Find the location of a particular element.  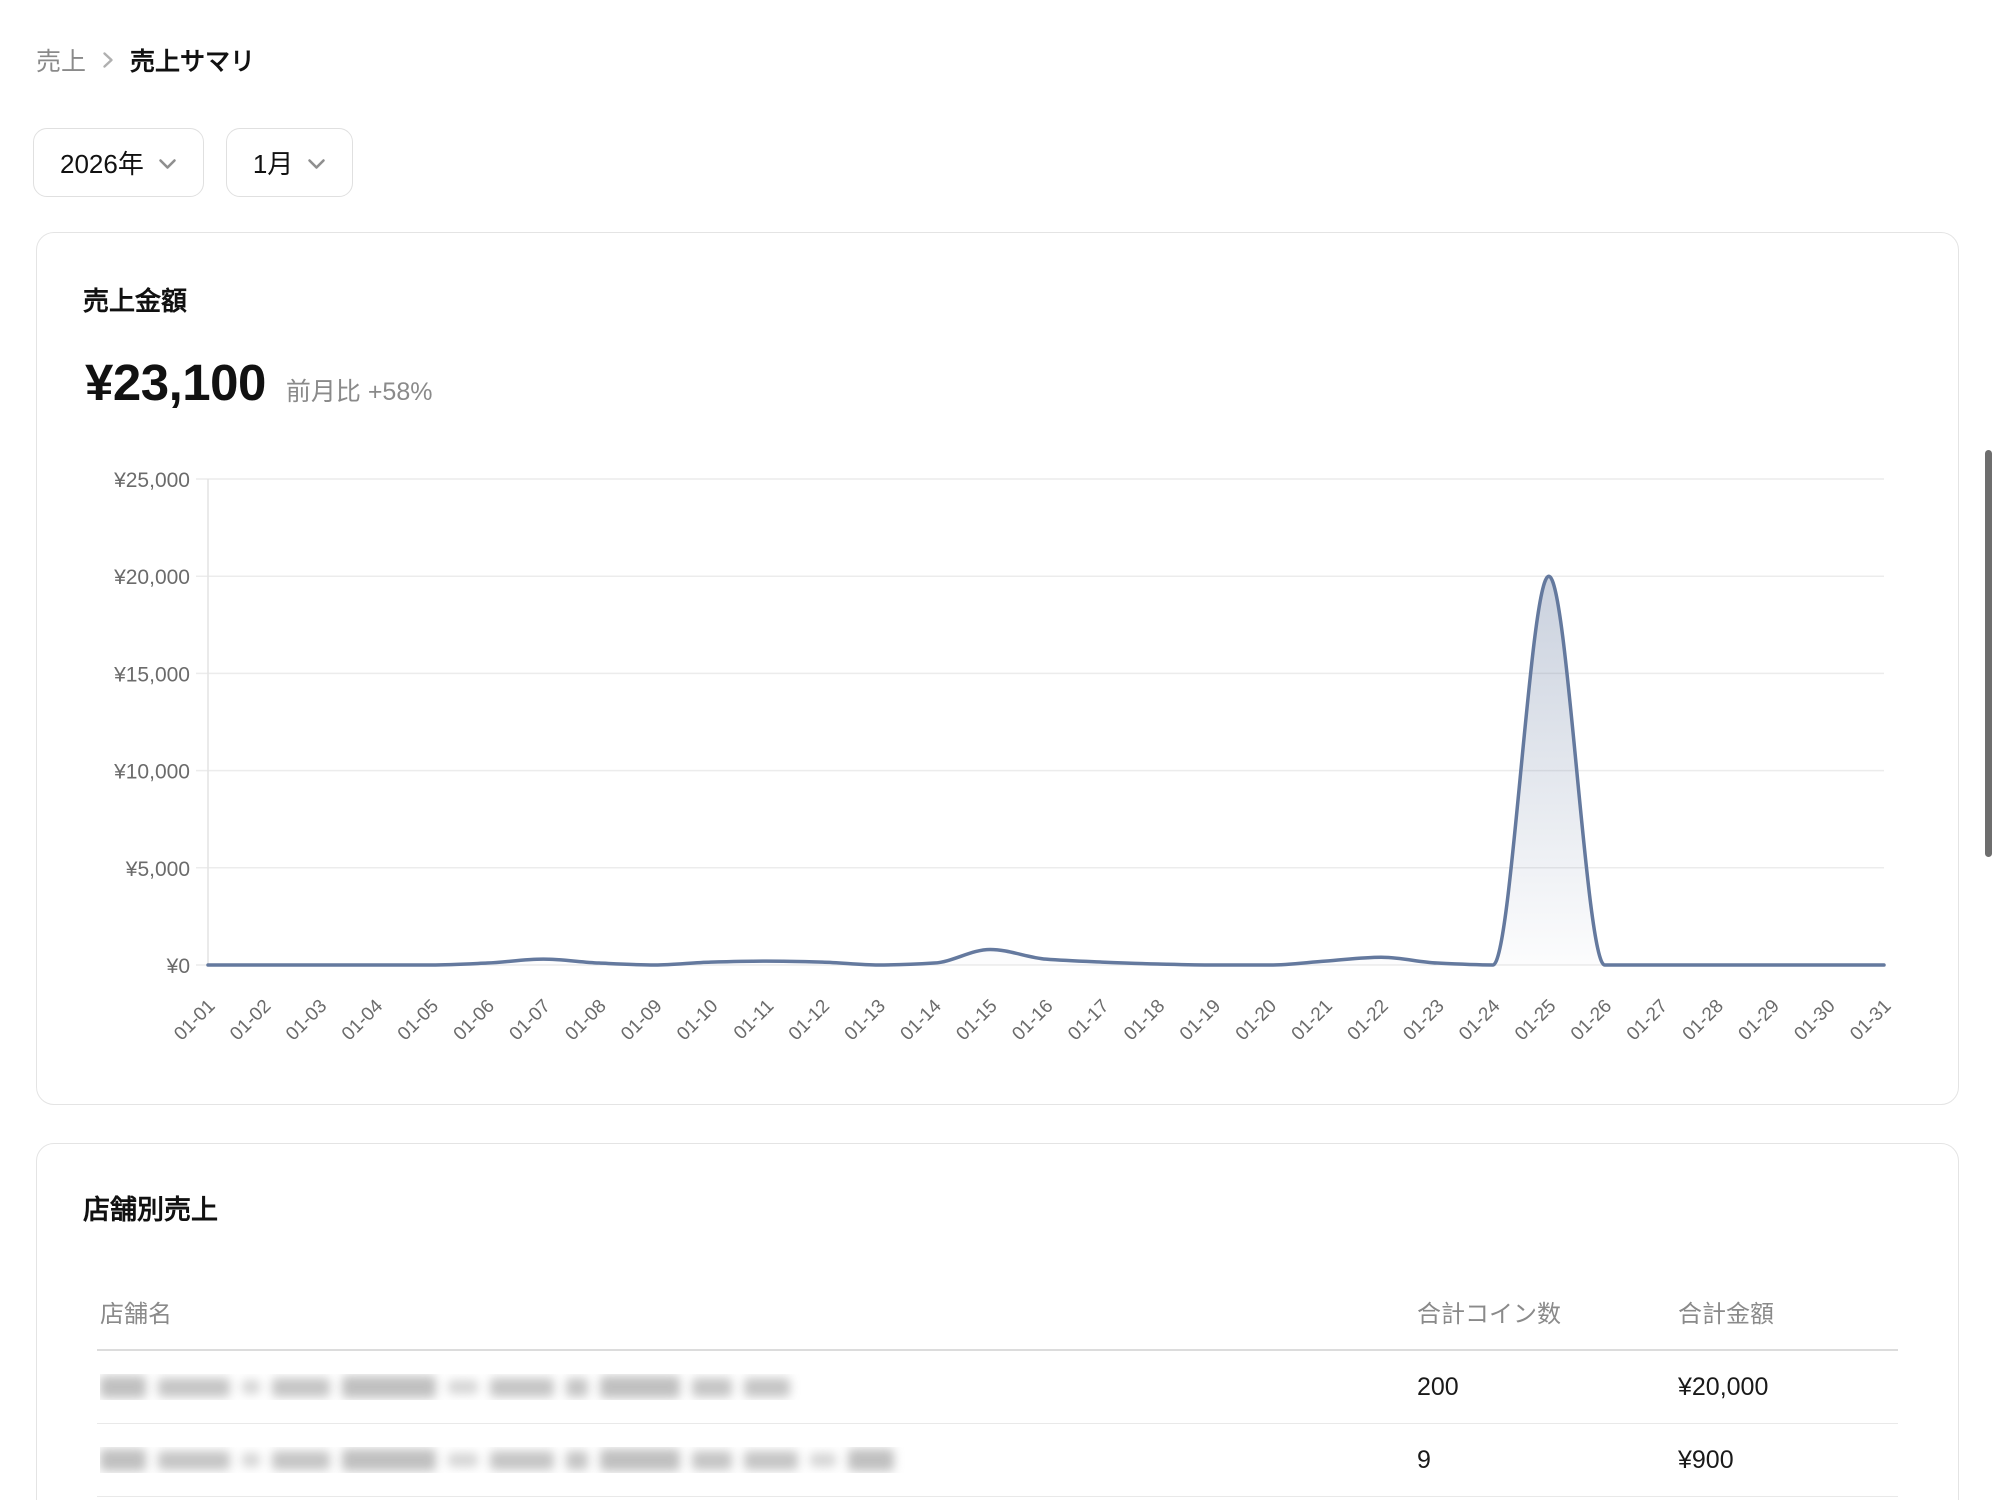

year-select: 2026年 is located at coordinates (118, 162).